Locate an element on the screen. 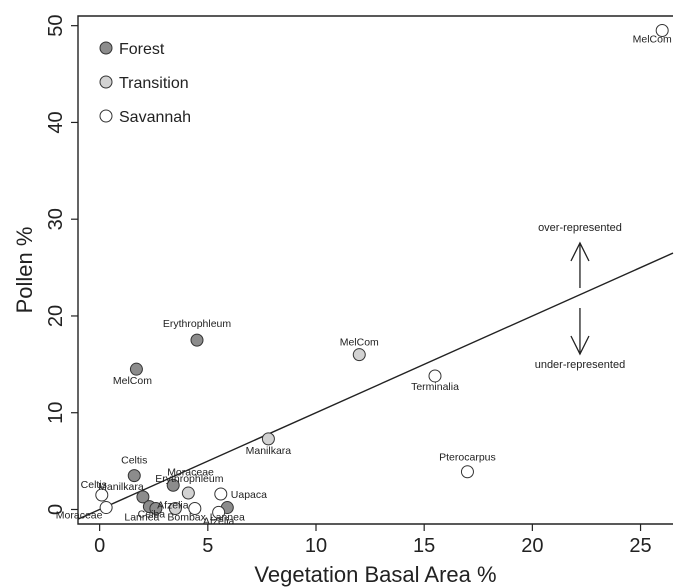 The image size is (674, 588). point-label: Pterocarpus is located at coordinates (467, 458).